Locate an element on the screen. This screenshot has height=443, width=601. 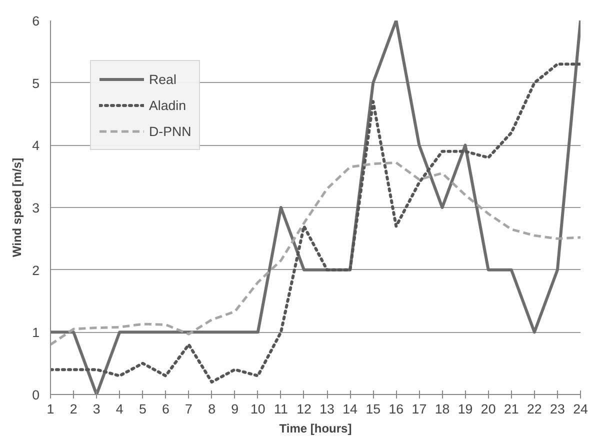
y-axis-title: Wind speed [m/s] is located at coordinates (17, 208).